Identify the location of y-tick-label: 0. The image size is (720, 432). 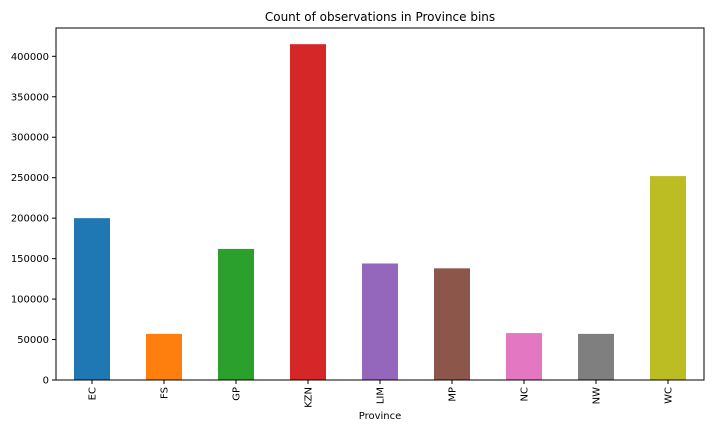
(46, 381).